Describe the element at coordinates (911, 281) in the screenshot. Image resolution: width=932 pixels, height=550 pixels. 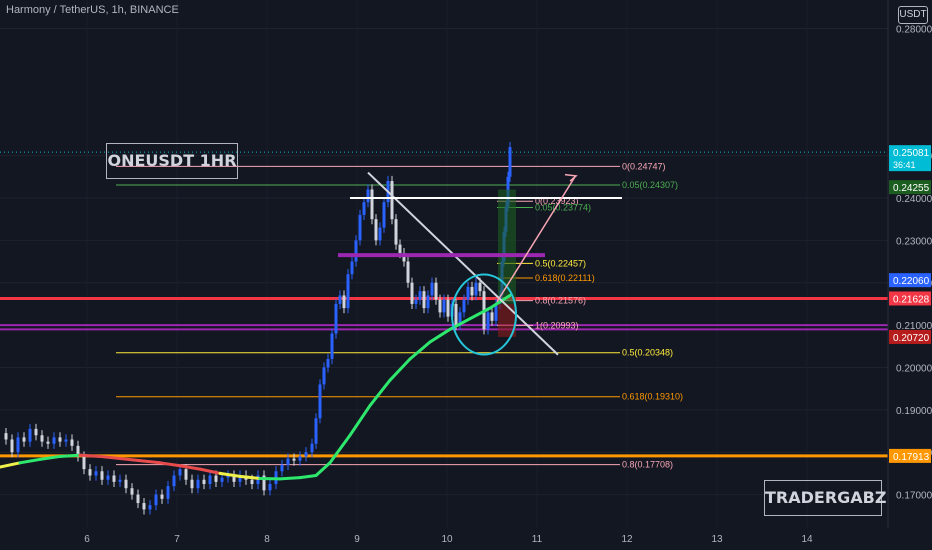
I see `price-badge-label: 0.22060` at that location.